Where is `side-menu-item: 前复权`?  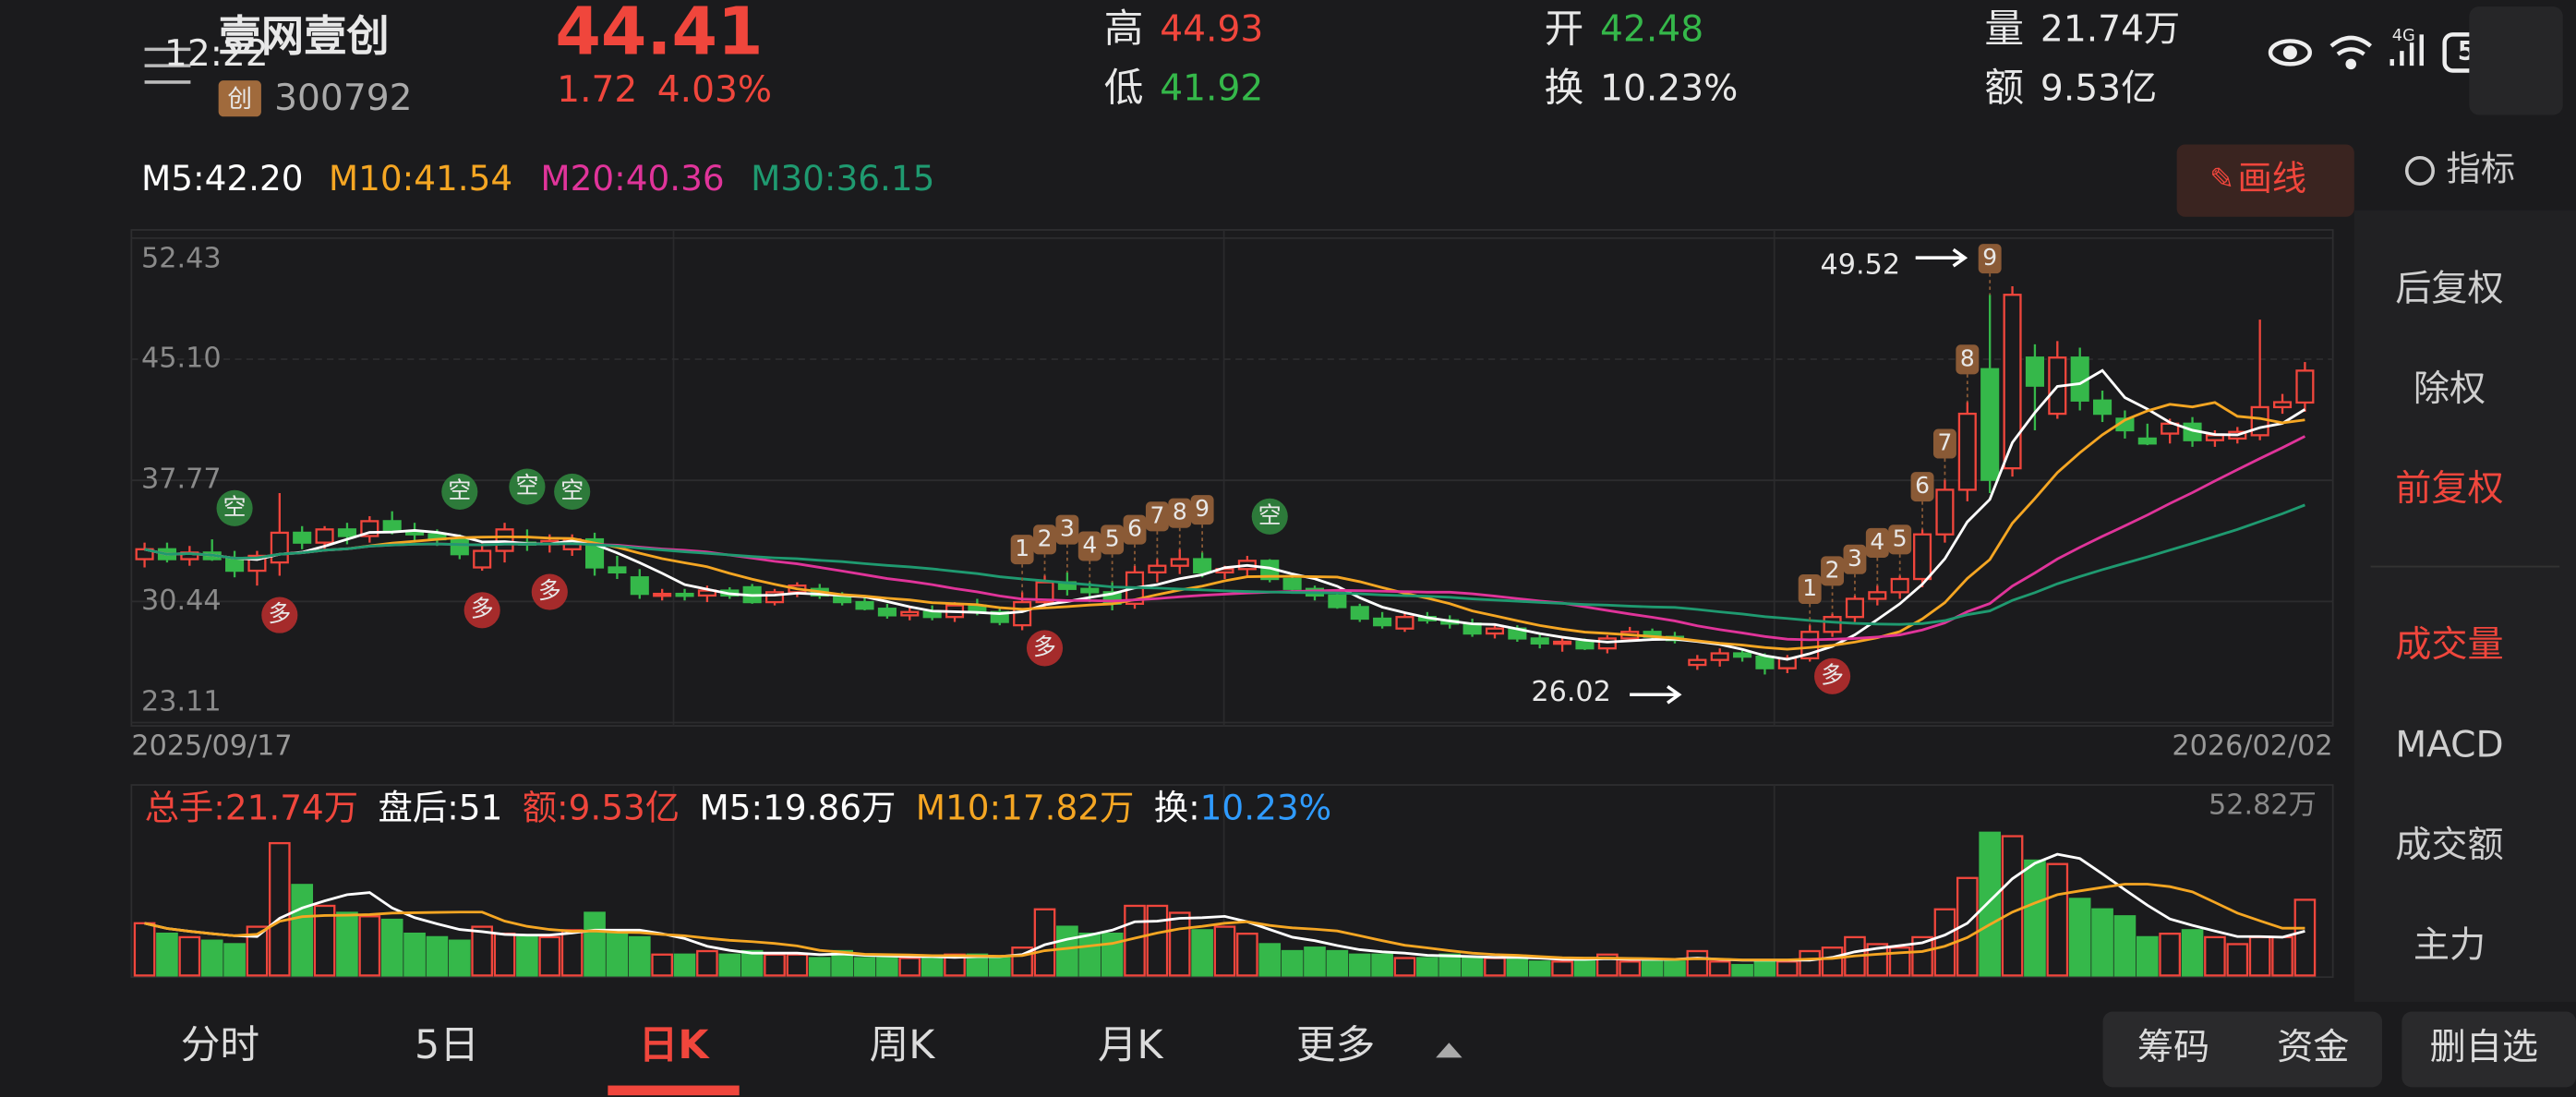 side-menu-item: 前复权 is located at coordinates (2449, 489).